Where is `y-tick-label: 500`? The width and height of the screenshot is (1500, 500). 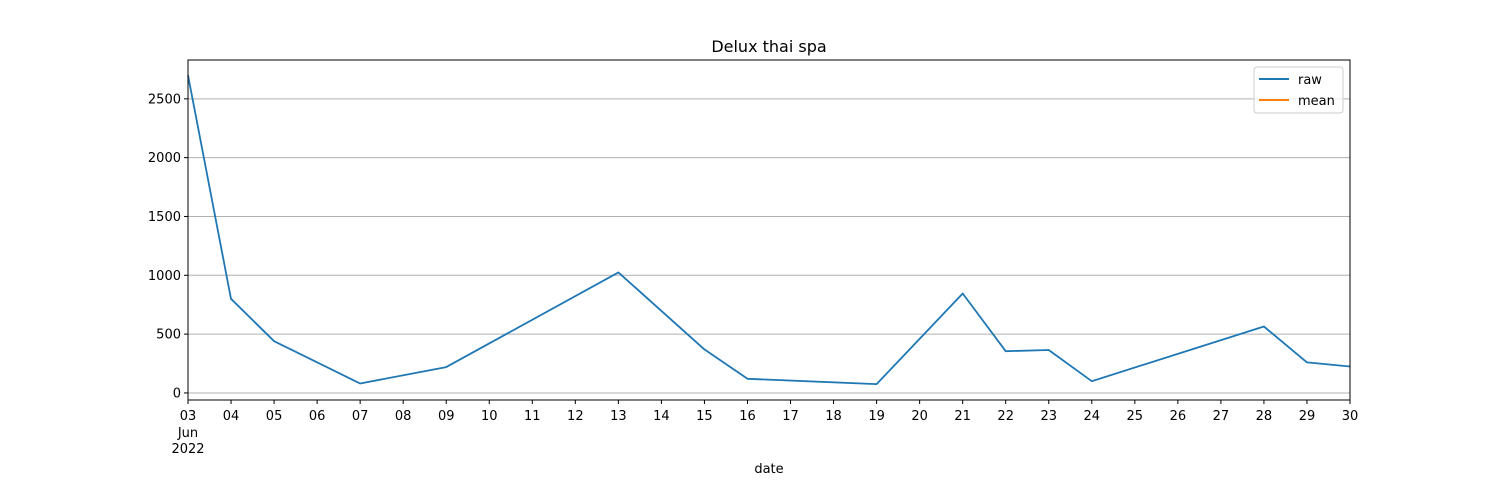 y-tick-label: 500 is located at coordinates (168, 335).